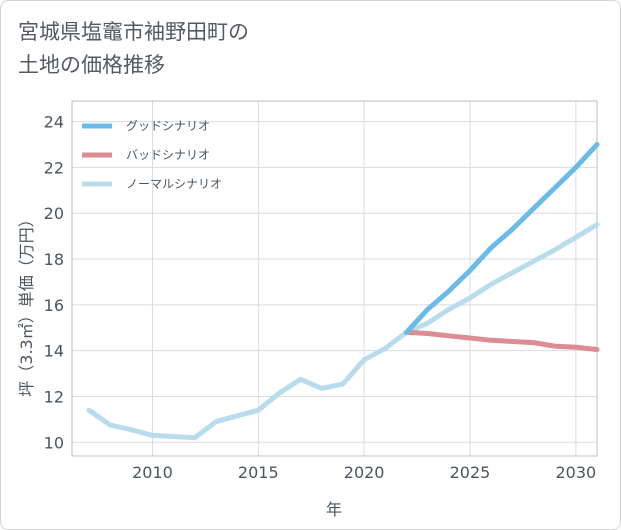 The width and height of the screenshot is (621, 530). I want to click on y-tick-label: 10, so click(54, 442).